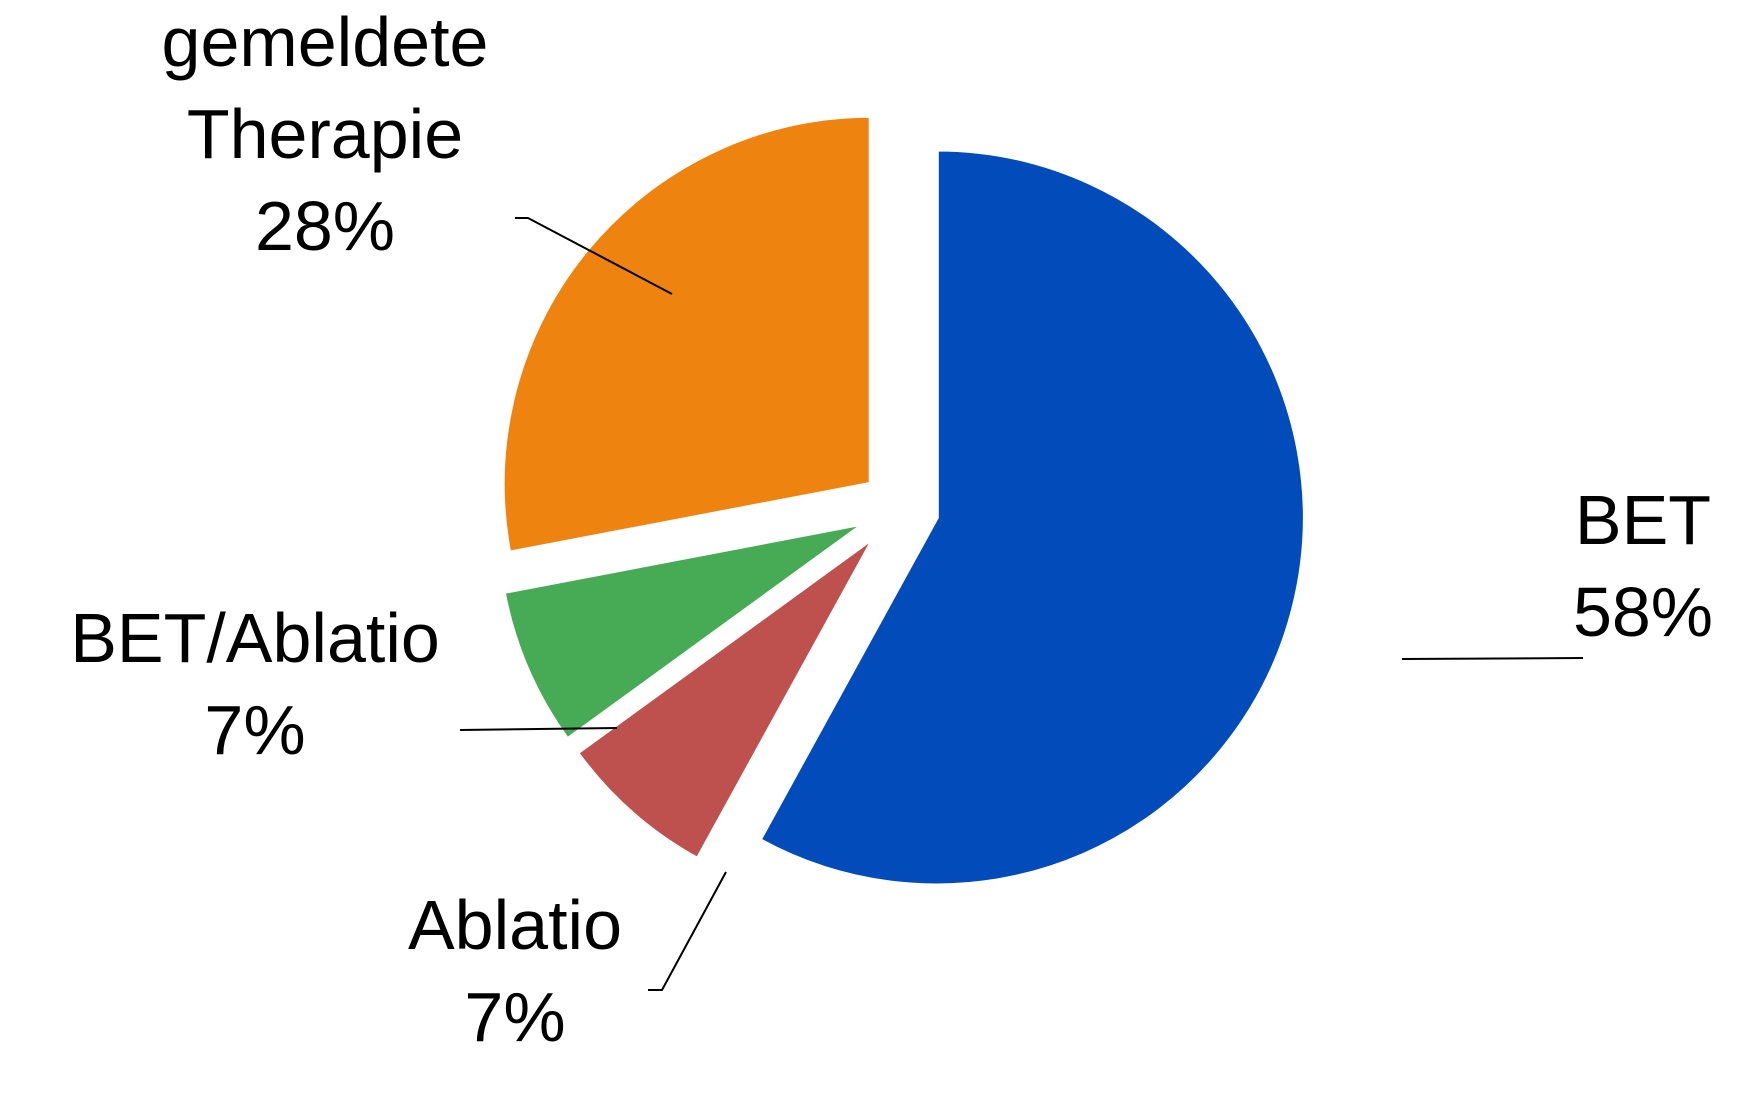 The height and width of the screenshot is (1096, 1748). What do you see at coordinates (686, 334) in the screenshot?
I see `pie-slice-keine-gemeldete-therapie` at bounding box center [686, 334].